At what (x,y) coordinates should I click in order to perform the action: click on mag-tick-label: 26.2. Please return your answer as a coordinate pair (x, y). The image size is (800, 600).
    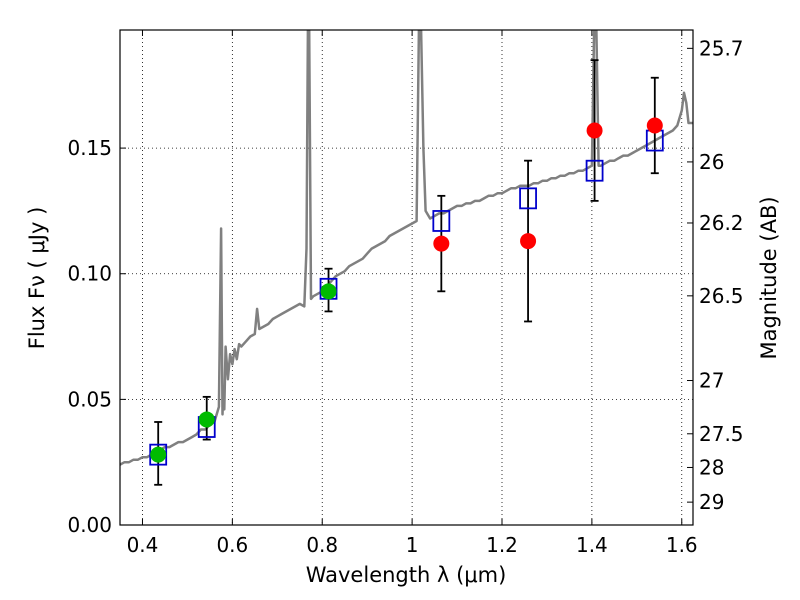
    Looking at the image, I should click on (721, 223).